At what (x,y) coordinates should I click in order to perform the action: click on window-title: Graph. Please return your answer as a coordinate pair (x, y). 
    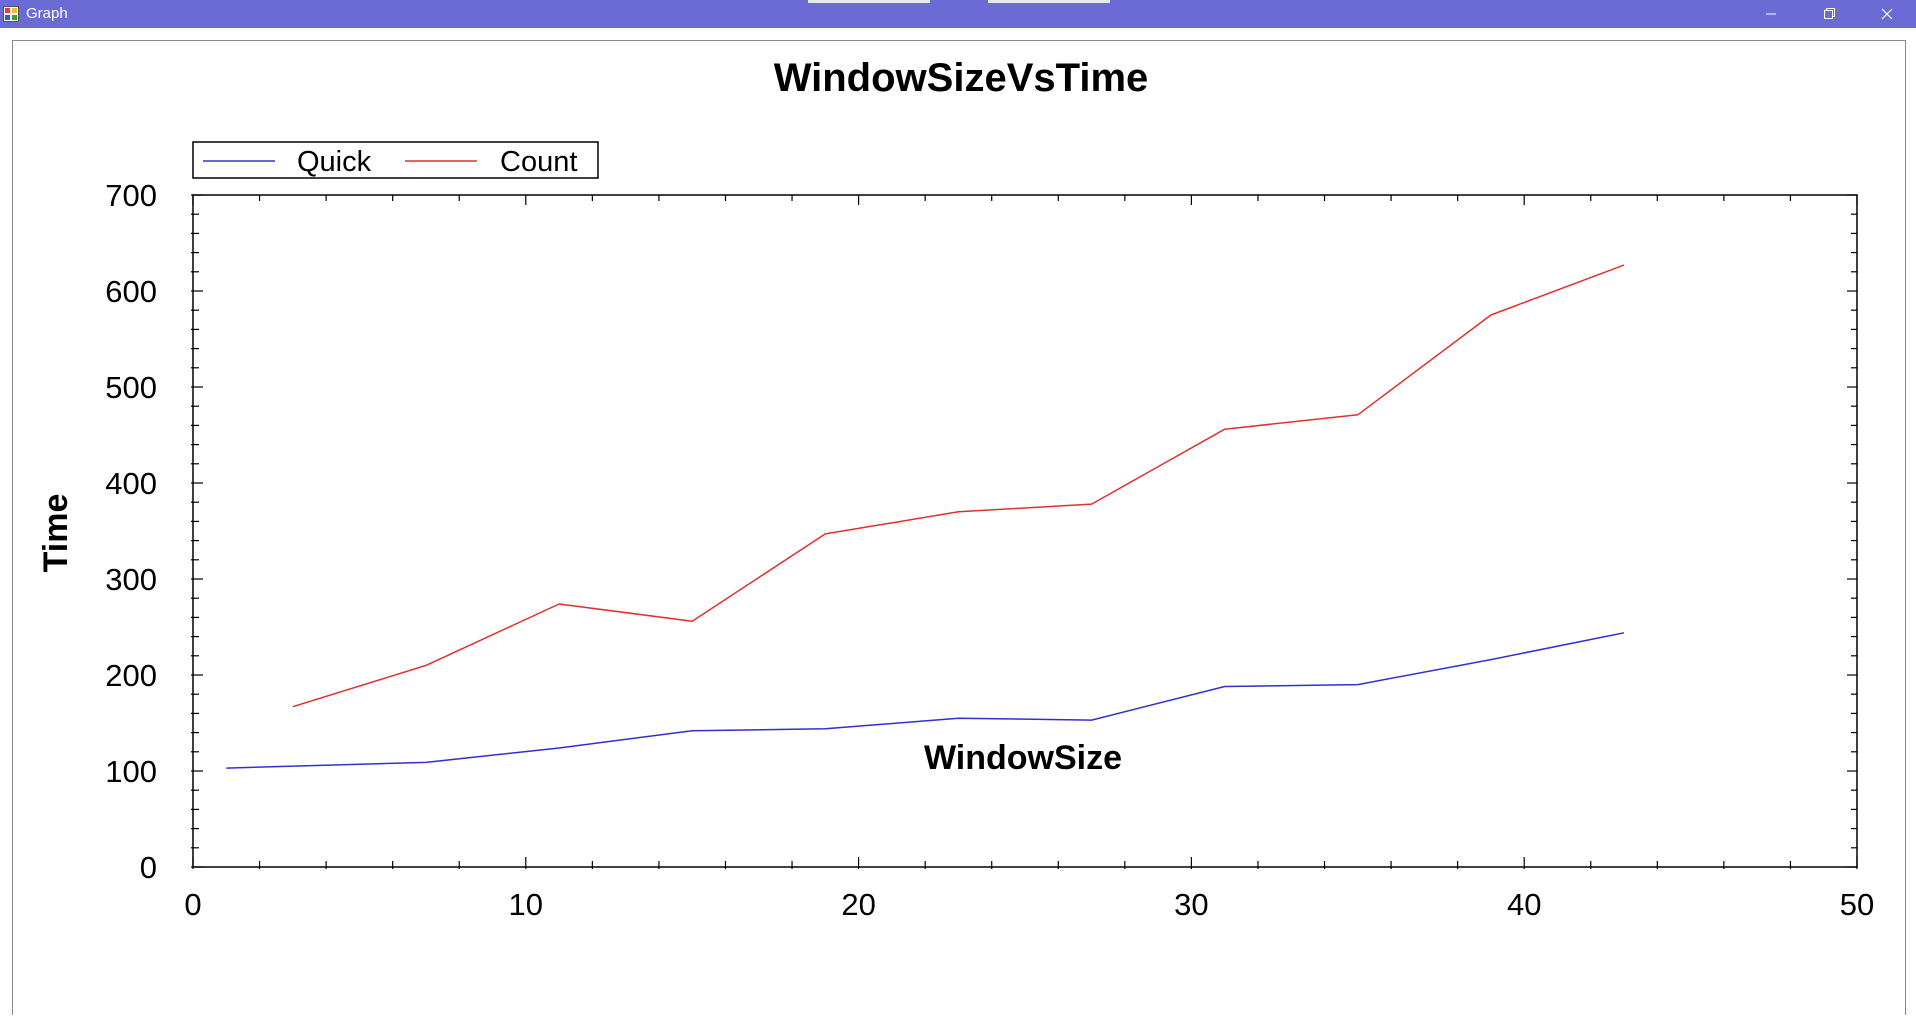
    Looking at the image, I should click on (47, 13).